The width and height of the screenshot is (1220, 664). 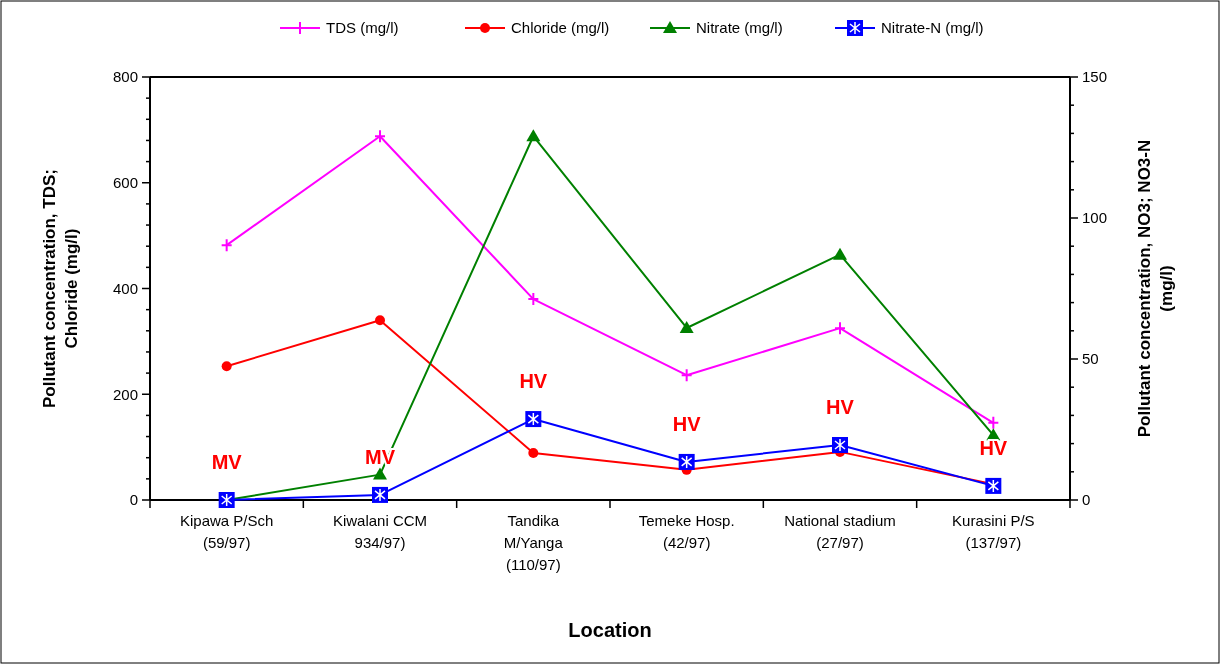 What do you see at coordinates (610, 630) in the screenshot?
I see `x-axis-title: Location` at bounding box center [610, 630].